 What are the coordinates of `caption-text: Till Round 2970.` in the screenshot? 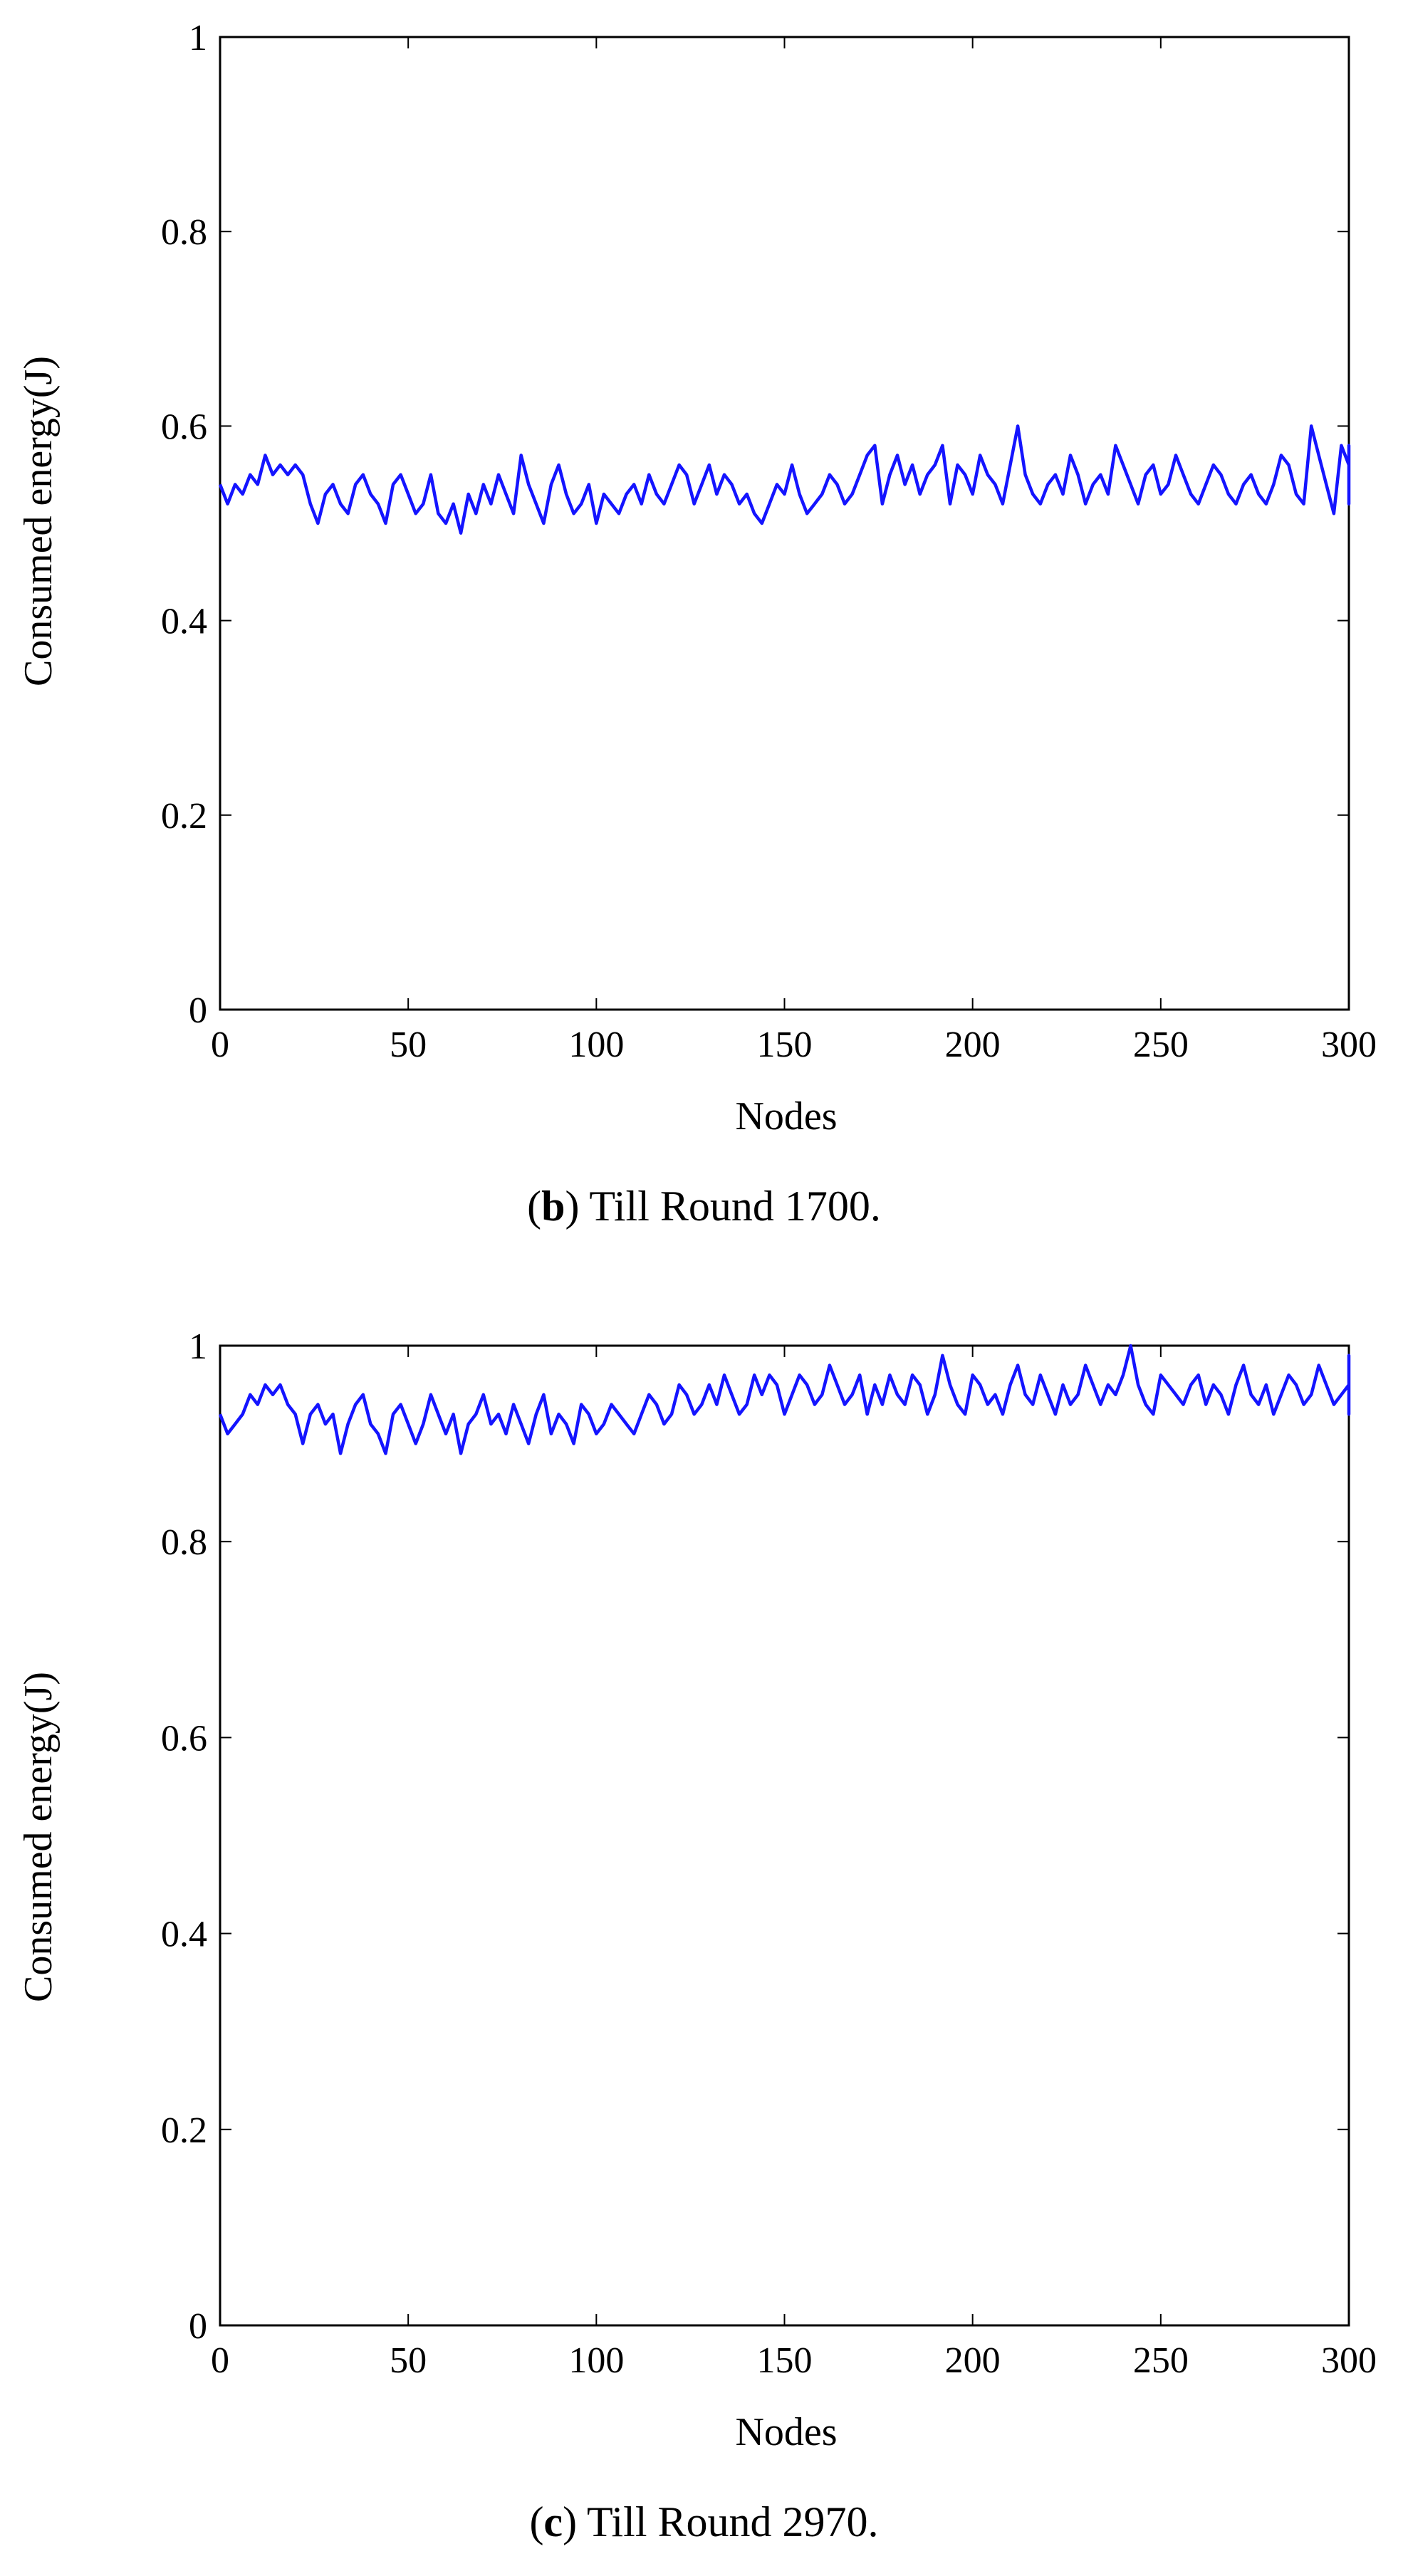 It's located at (732, 2521).